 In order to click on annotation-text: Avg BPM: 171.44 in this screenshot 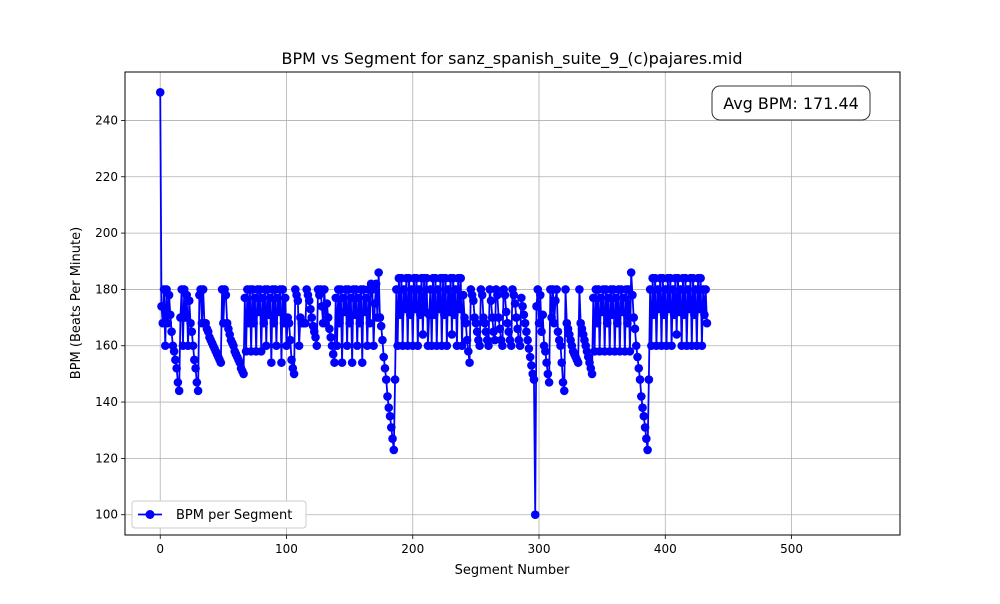, I will do `click(791, 103)`.